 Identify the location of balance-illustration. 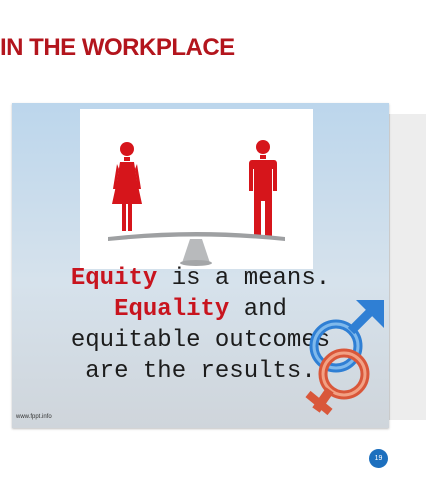
(196, 203).